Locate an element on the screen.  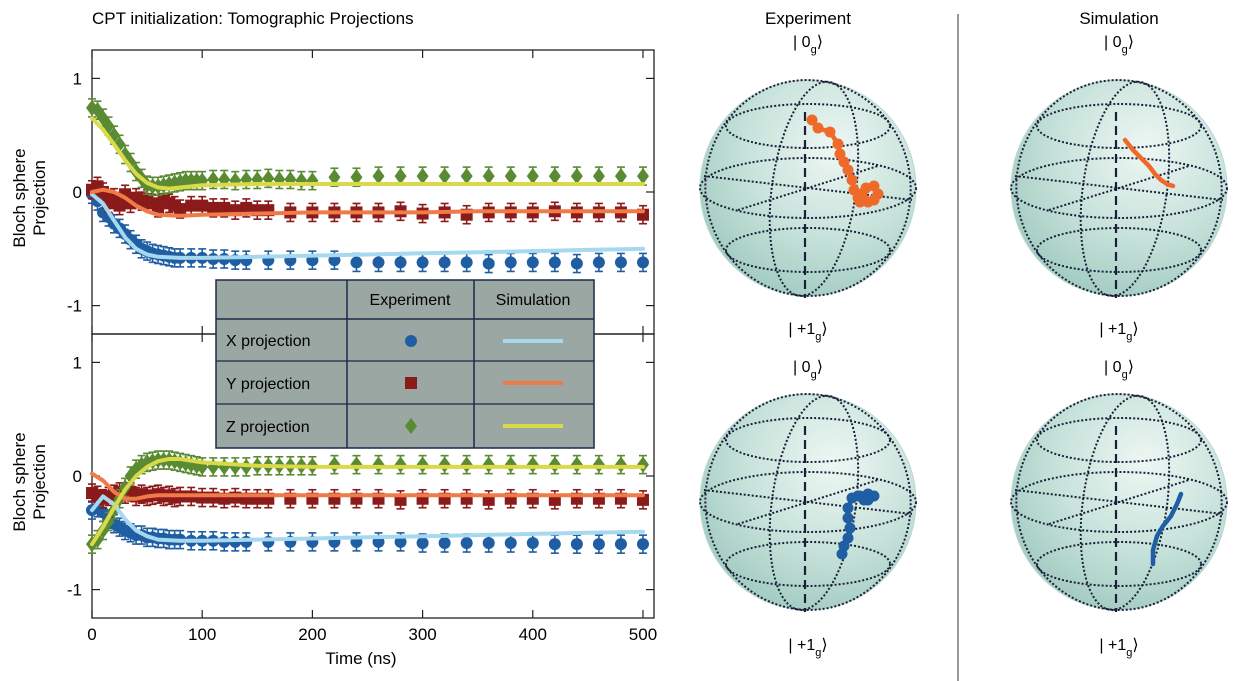
series-x-projection-experiment is located at coordinates (367, 526).